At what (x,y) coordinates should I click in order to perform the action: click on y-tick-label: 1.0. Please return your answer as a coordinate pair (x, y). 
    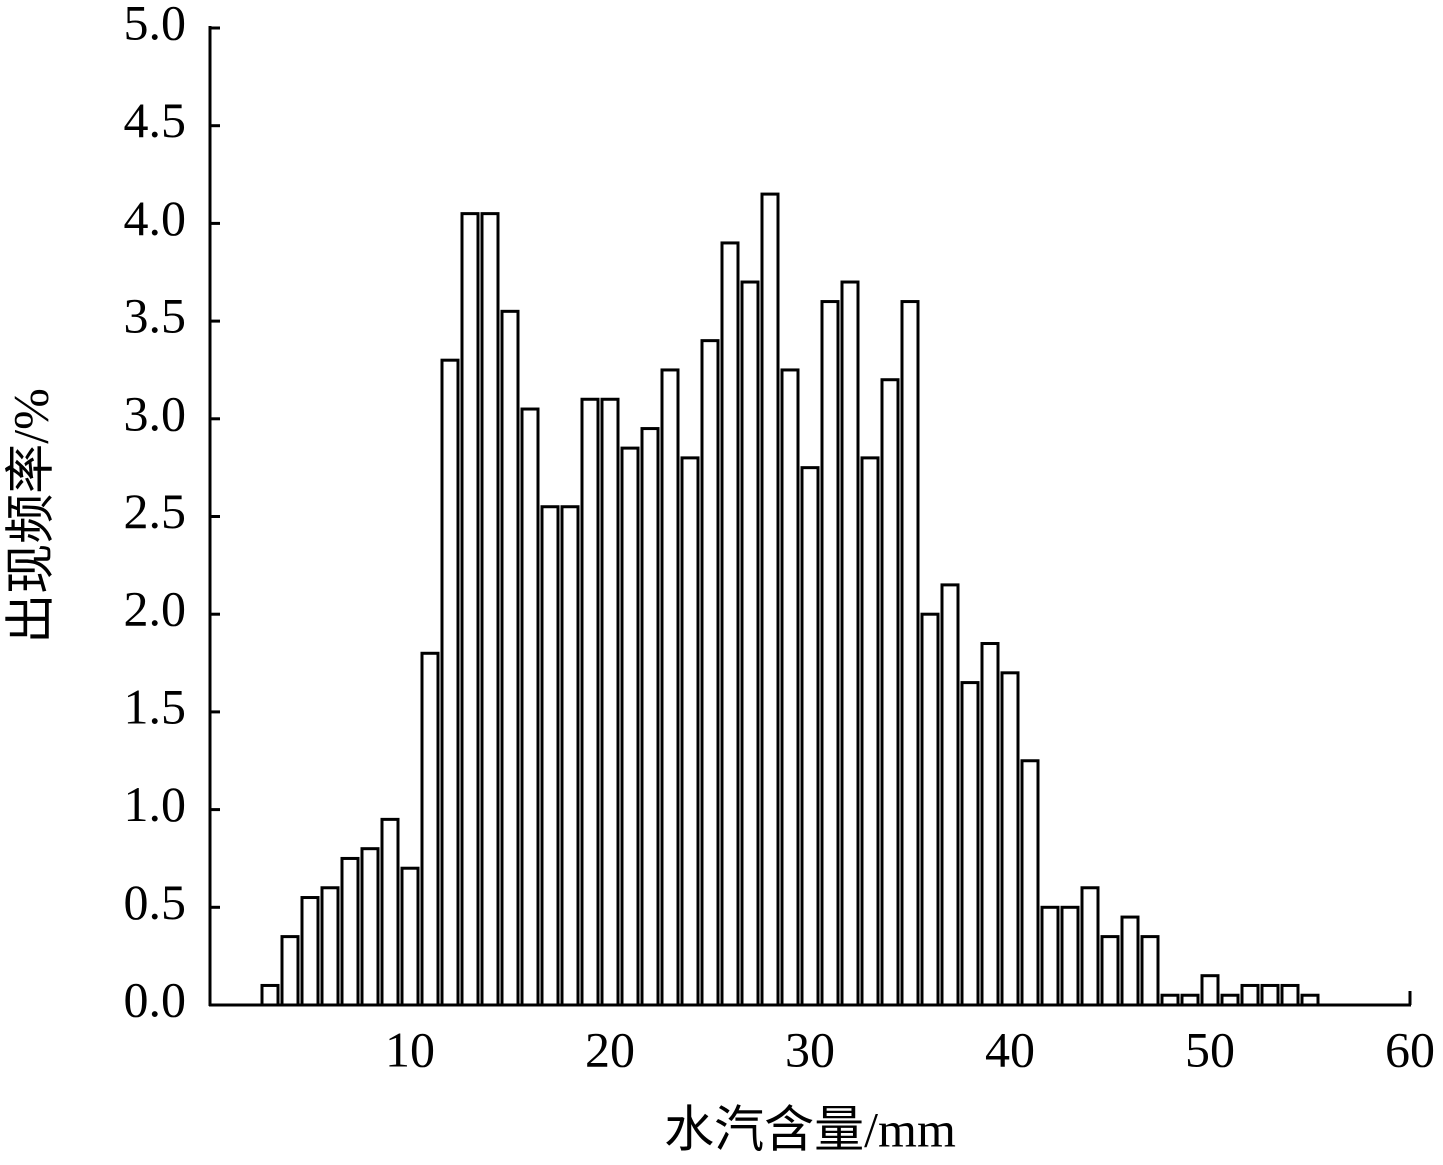
    Looking at the image, I should click on (155, 804).